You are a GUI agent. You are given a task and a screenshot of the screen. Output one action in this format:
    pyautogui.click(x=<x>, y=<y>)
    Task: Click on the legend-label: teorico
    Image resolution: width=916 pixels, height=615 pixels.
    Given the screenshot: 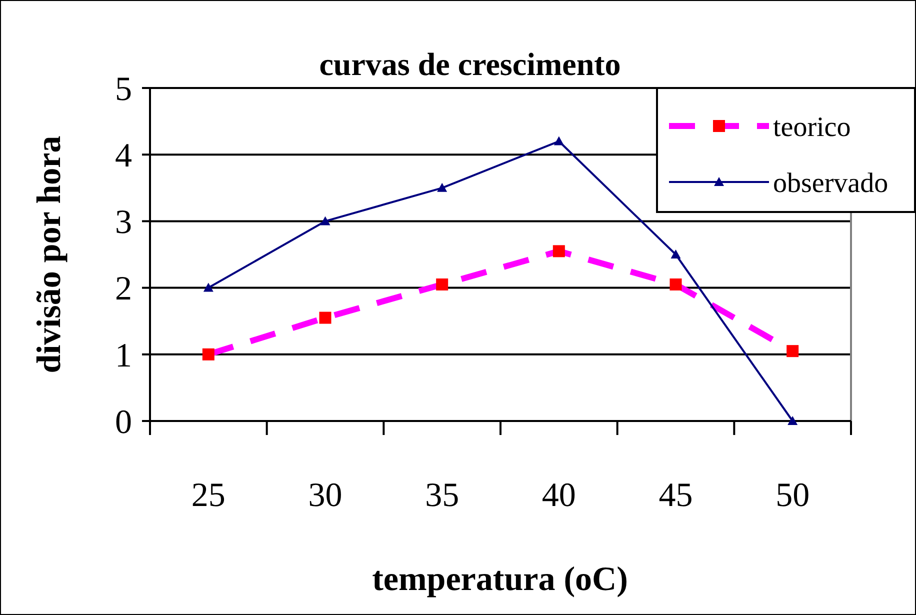 What is the action you would take?
    pyautogui.click(x=812, y=127)
    